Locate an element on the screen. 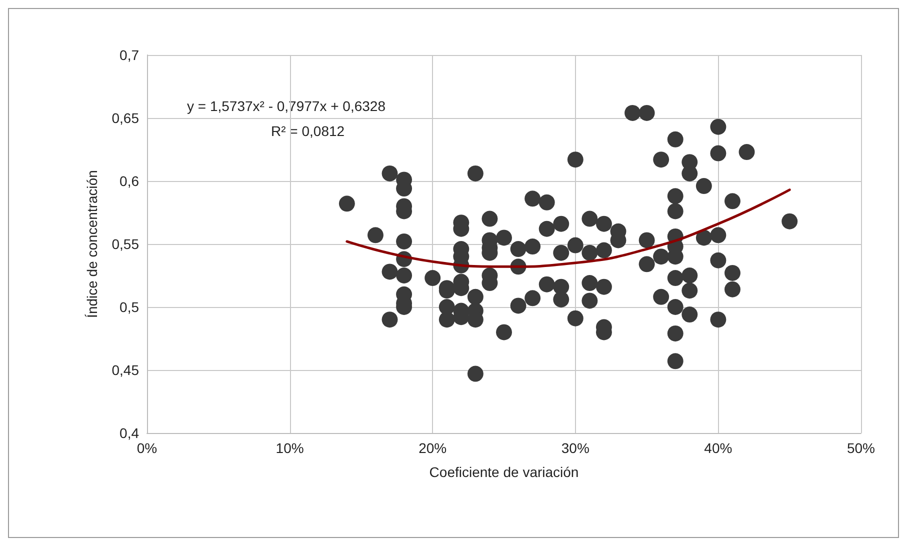  x-tick-label: 10% is located at coordinates (290, 448).